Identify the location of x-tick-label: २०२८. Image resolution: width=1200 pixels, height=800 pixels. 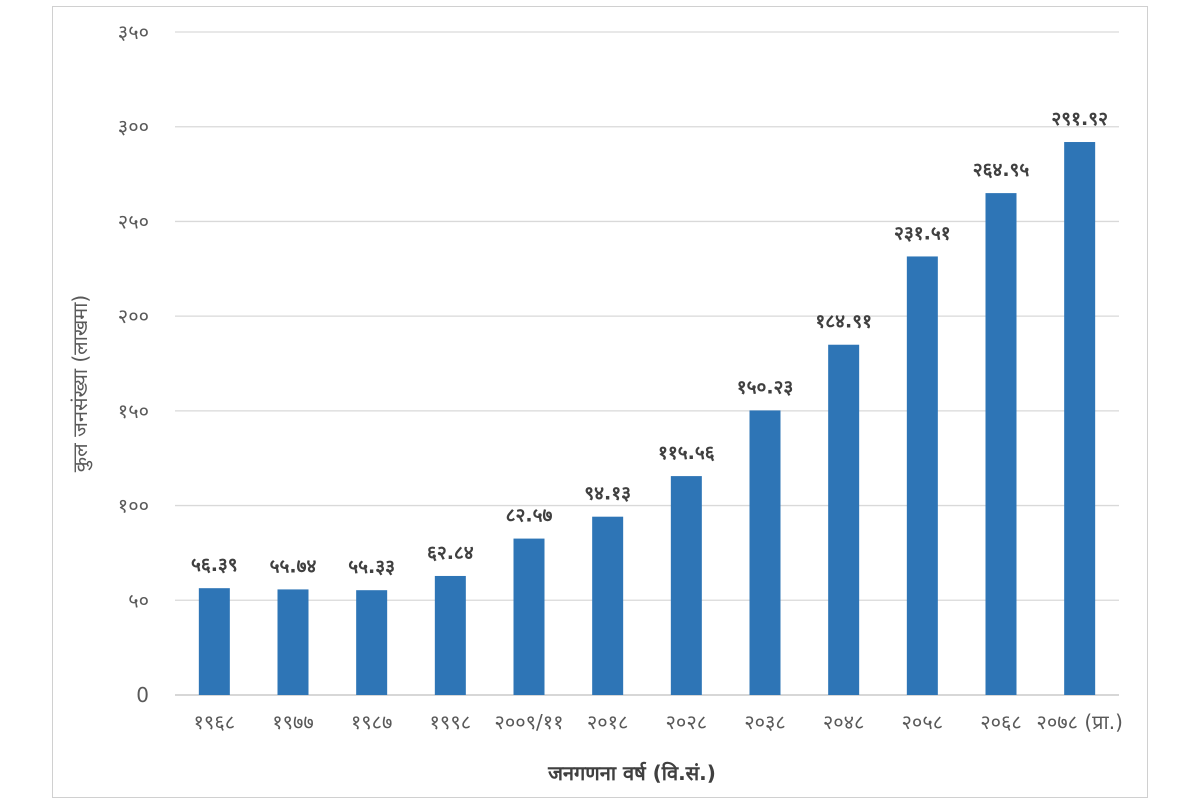
(687, 722).